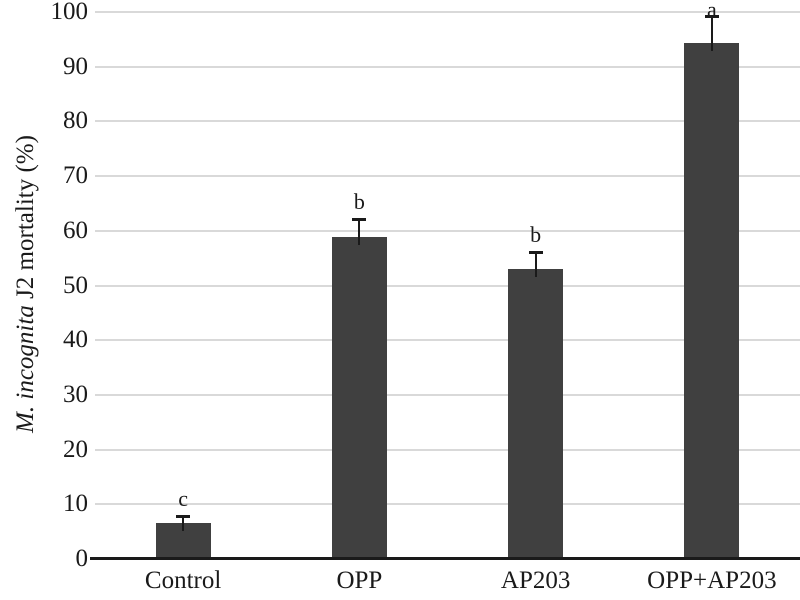 The image size is (800, 600). What do you see at coordinates (711, 11) in the screenshot?
I see `significance-letter-OPP+AP203: a` at bounding box center [711, 11].